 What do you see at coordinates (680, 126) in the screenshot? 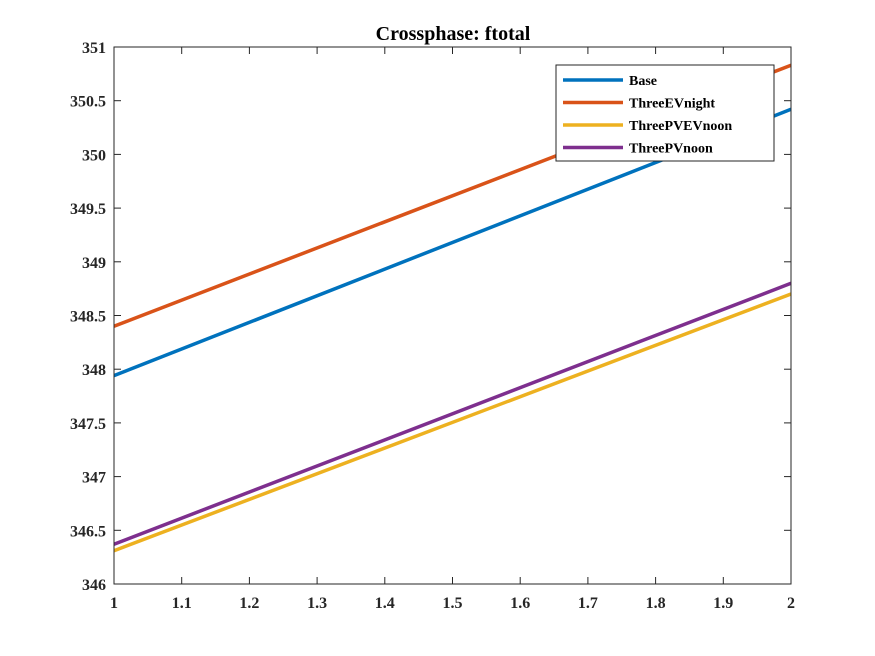
I see `legend-label: ThreePVEVnoon` at bounding box center [680, 126].